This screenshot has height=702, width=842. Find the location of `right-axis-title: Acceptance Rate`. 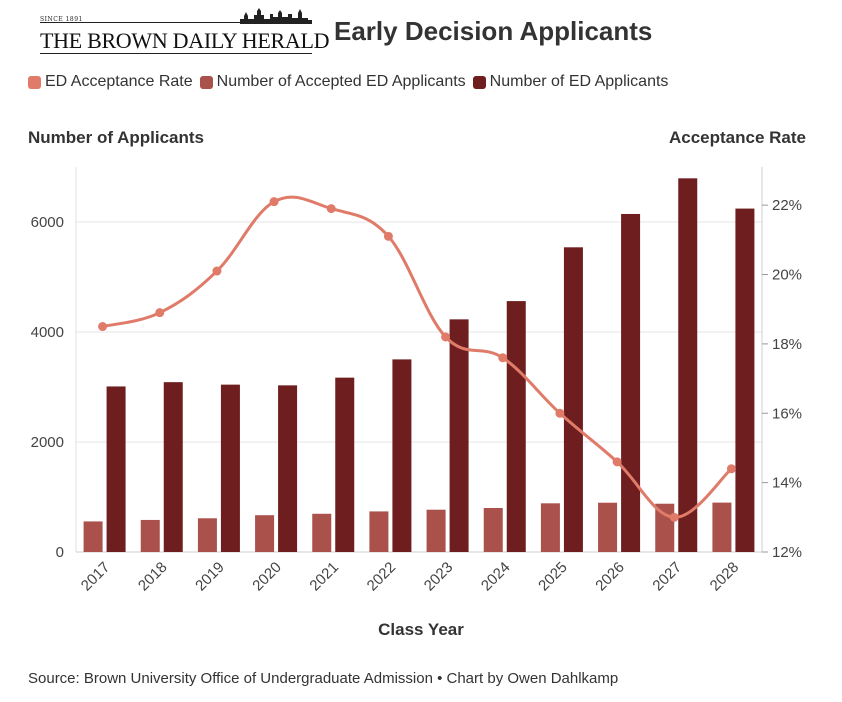

right-axis-title: Acceptance Rate is located at coordinates (737, 137).